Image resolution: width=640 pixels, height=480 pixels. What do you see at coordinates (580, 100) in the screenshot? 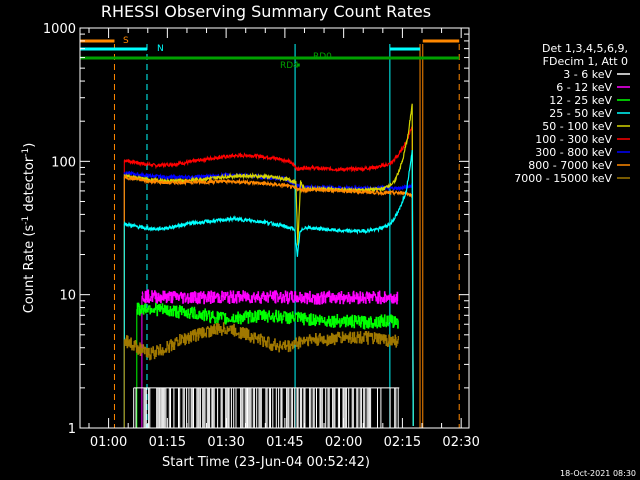
I see `legend-entry-label: 12 - 25 keV` at bounding box center [580, 100].